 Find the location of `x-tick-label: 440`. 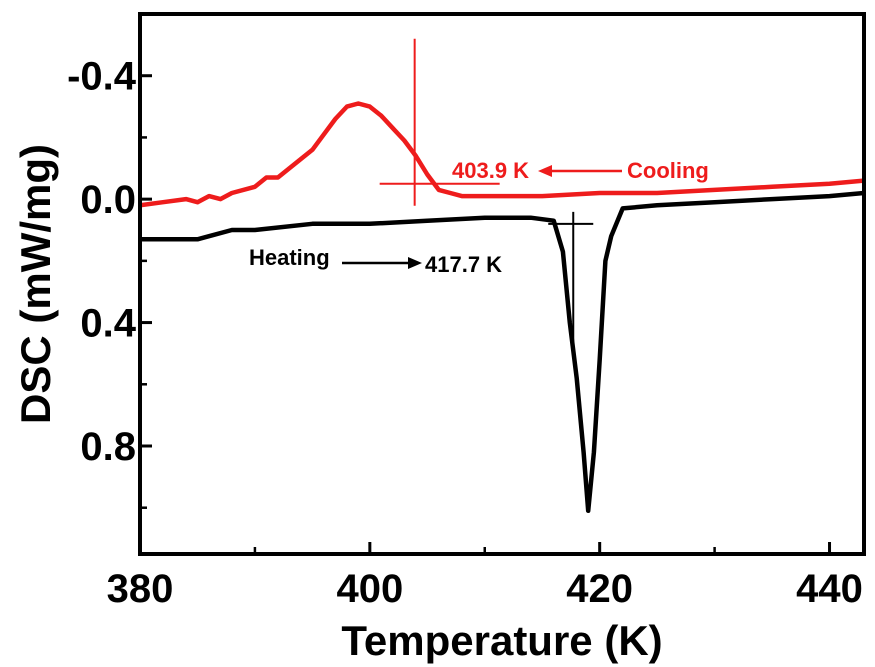

x-tick-label: 440 is located at coordinates (829, 589).